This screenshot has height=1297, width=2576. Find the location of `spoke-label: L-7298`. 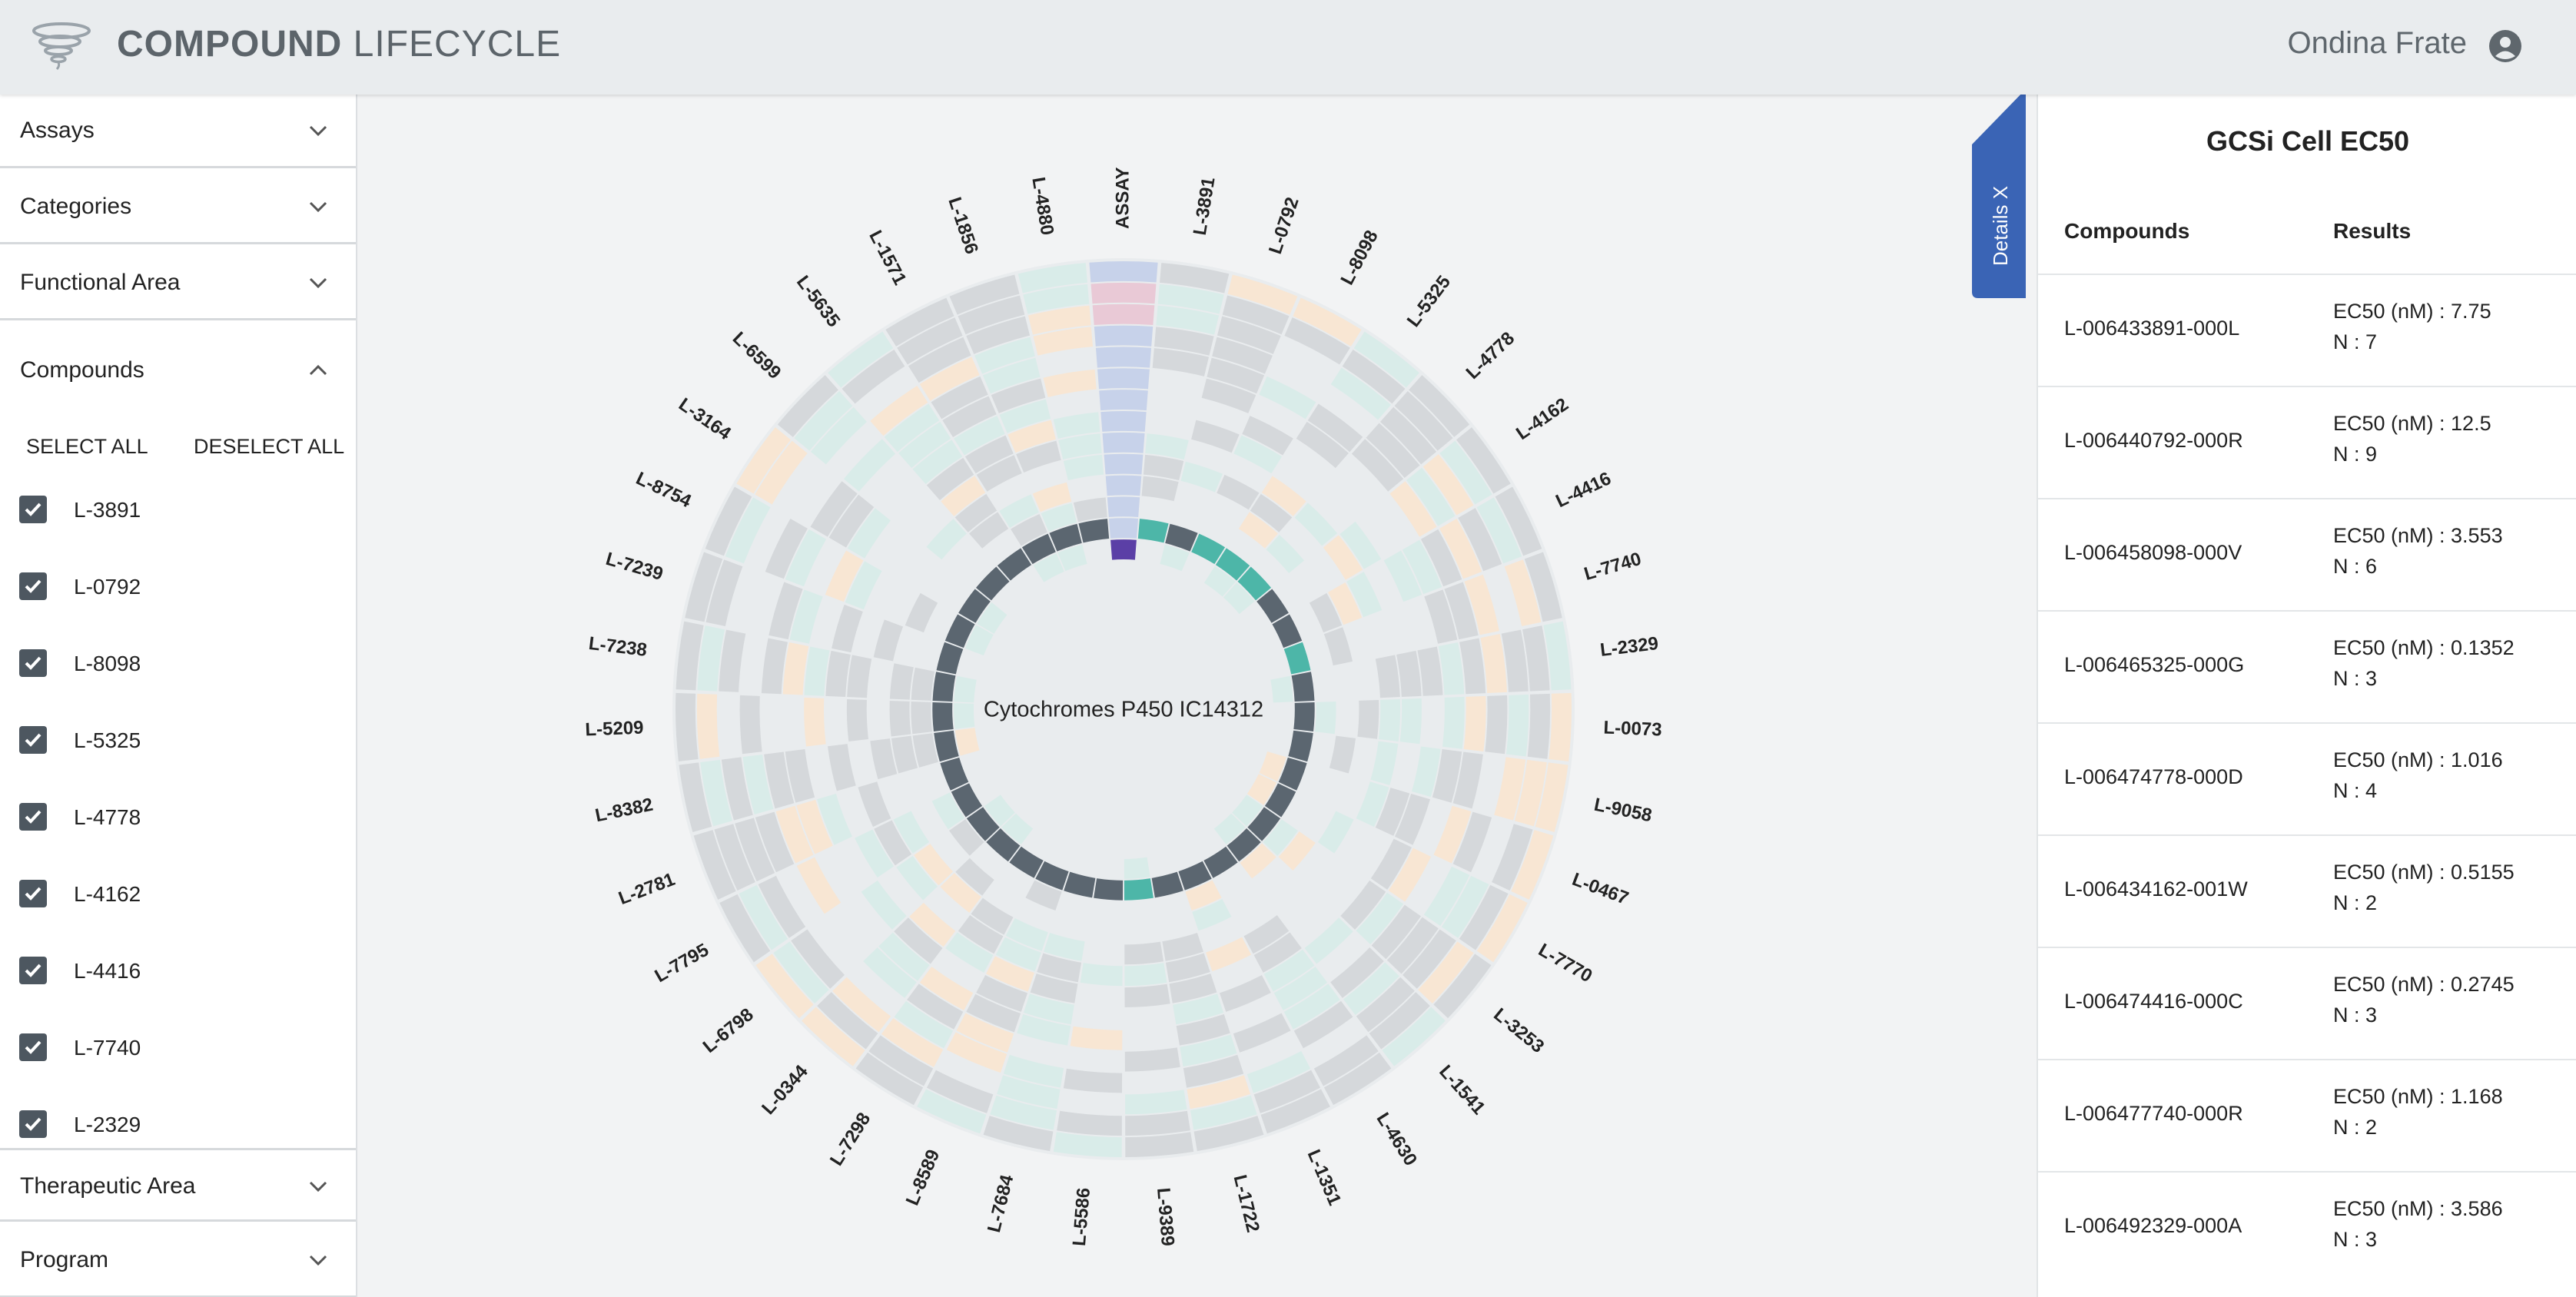

spoke-label: L-7298 is located at coordinates (850, 1139).